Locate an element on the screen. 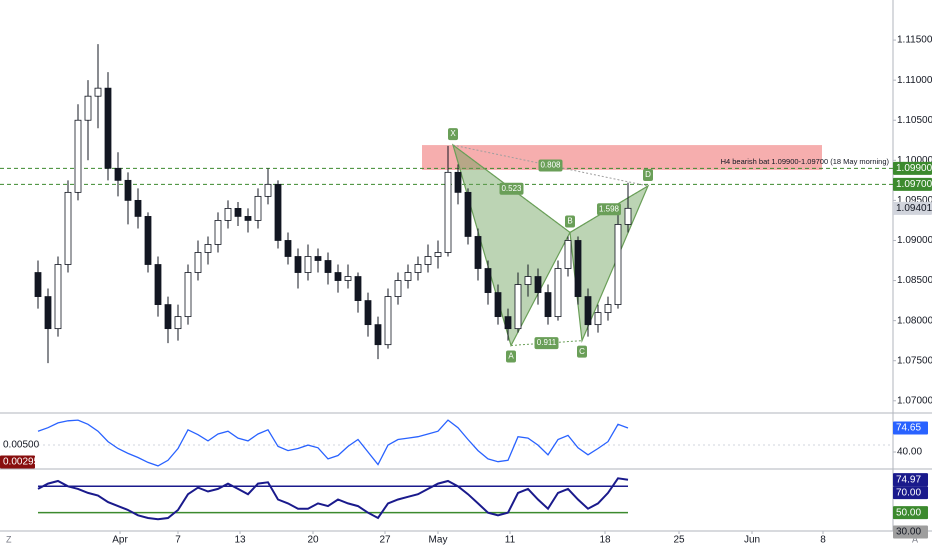 The height and width of the screenshot is (555, 932). y-tick-label: 1.11000 is located at coordinates (914, 80).